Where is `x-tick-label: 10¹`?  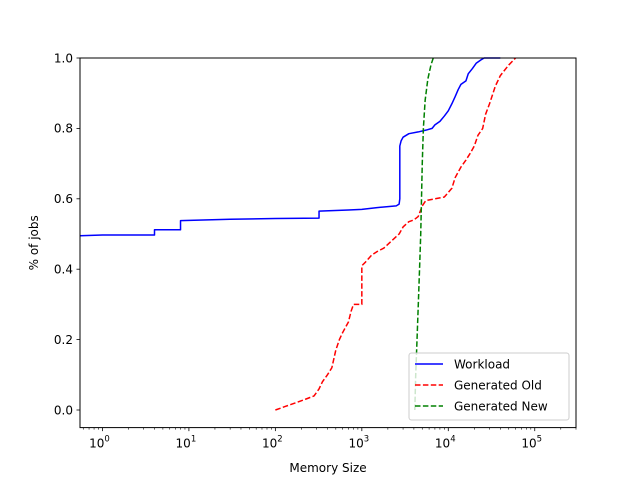
x-tick-label: 10¹ is located at coordinates (186, 443).